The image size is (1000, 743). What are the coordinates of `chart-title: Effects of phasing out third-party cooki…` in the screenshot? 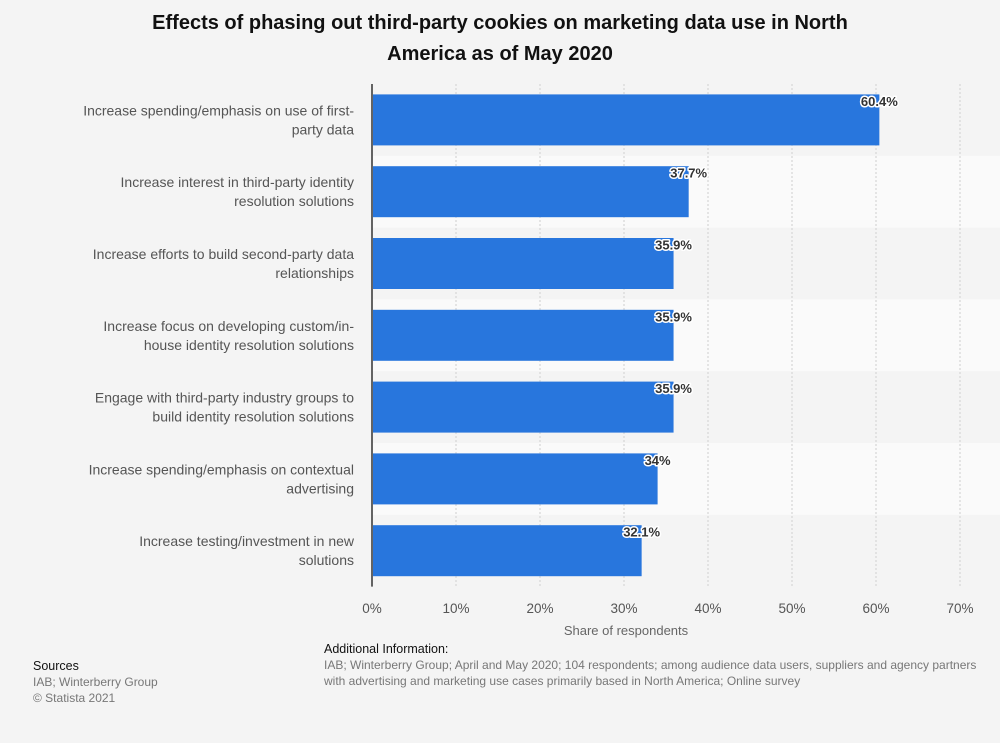 It's located at (500, 39).